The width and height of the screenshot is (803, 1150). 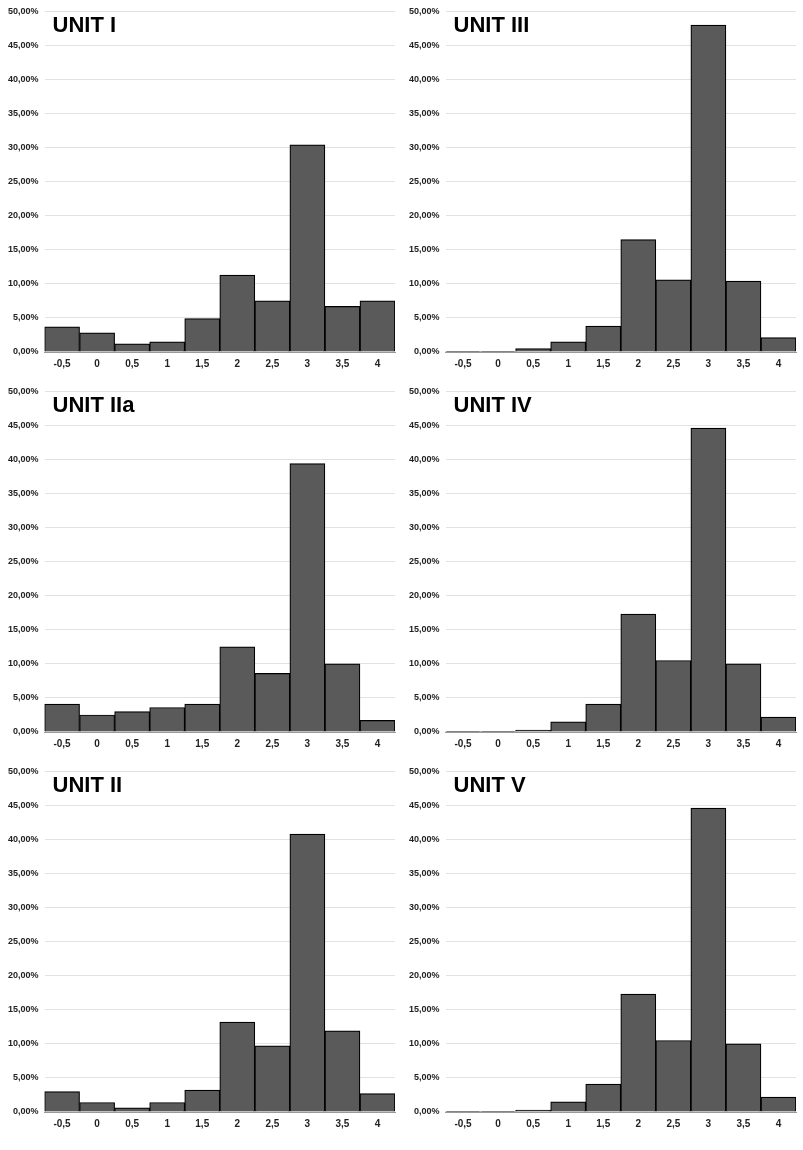 What do you see at coordinates (489, 785) in the screenshot?
I see `chart-title: UNIT V` at bounding box center [489, 785].